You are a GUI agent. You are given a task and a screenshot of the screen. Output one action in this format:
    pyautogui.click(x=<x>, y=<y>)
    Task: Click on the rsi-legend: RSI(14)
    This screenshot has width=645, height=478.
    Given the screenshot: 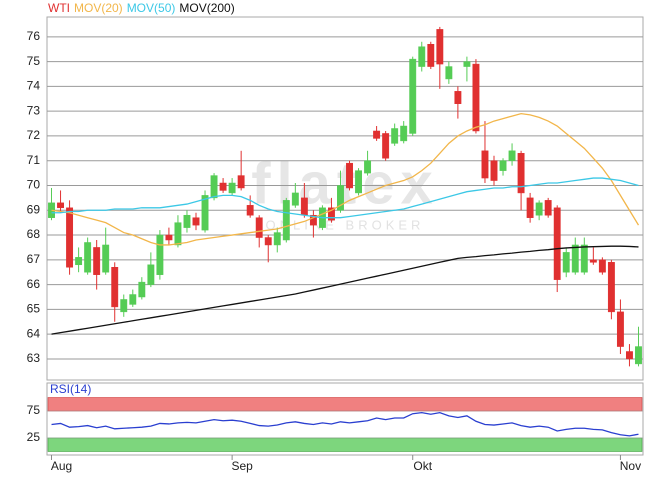 What is the action you would take?
    pyautogui.click(x=70, y=389)
    